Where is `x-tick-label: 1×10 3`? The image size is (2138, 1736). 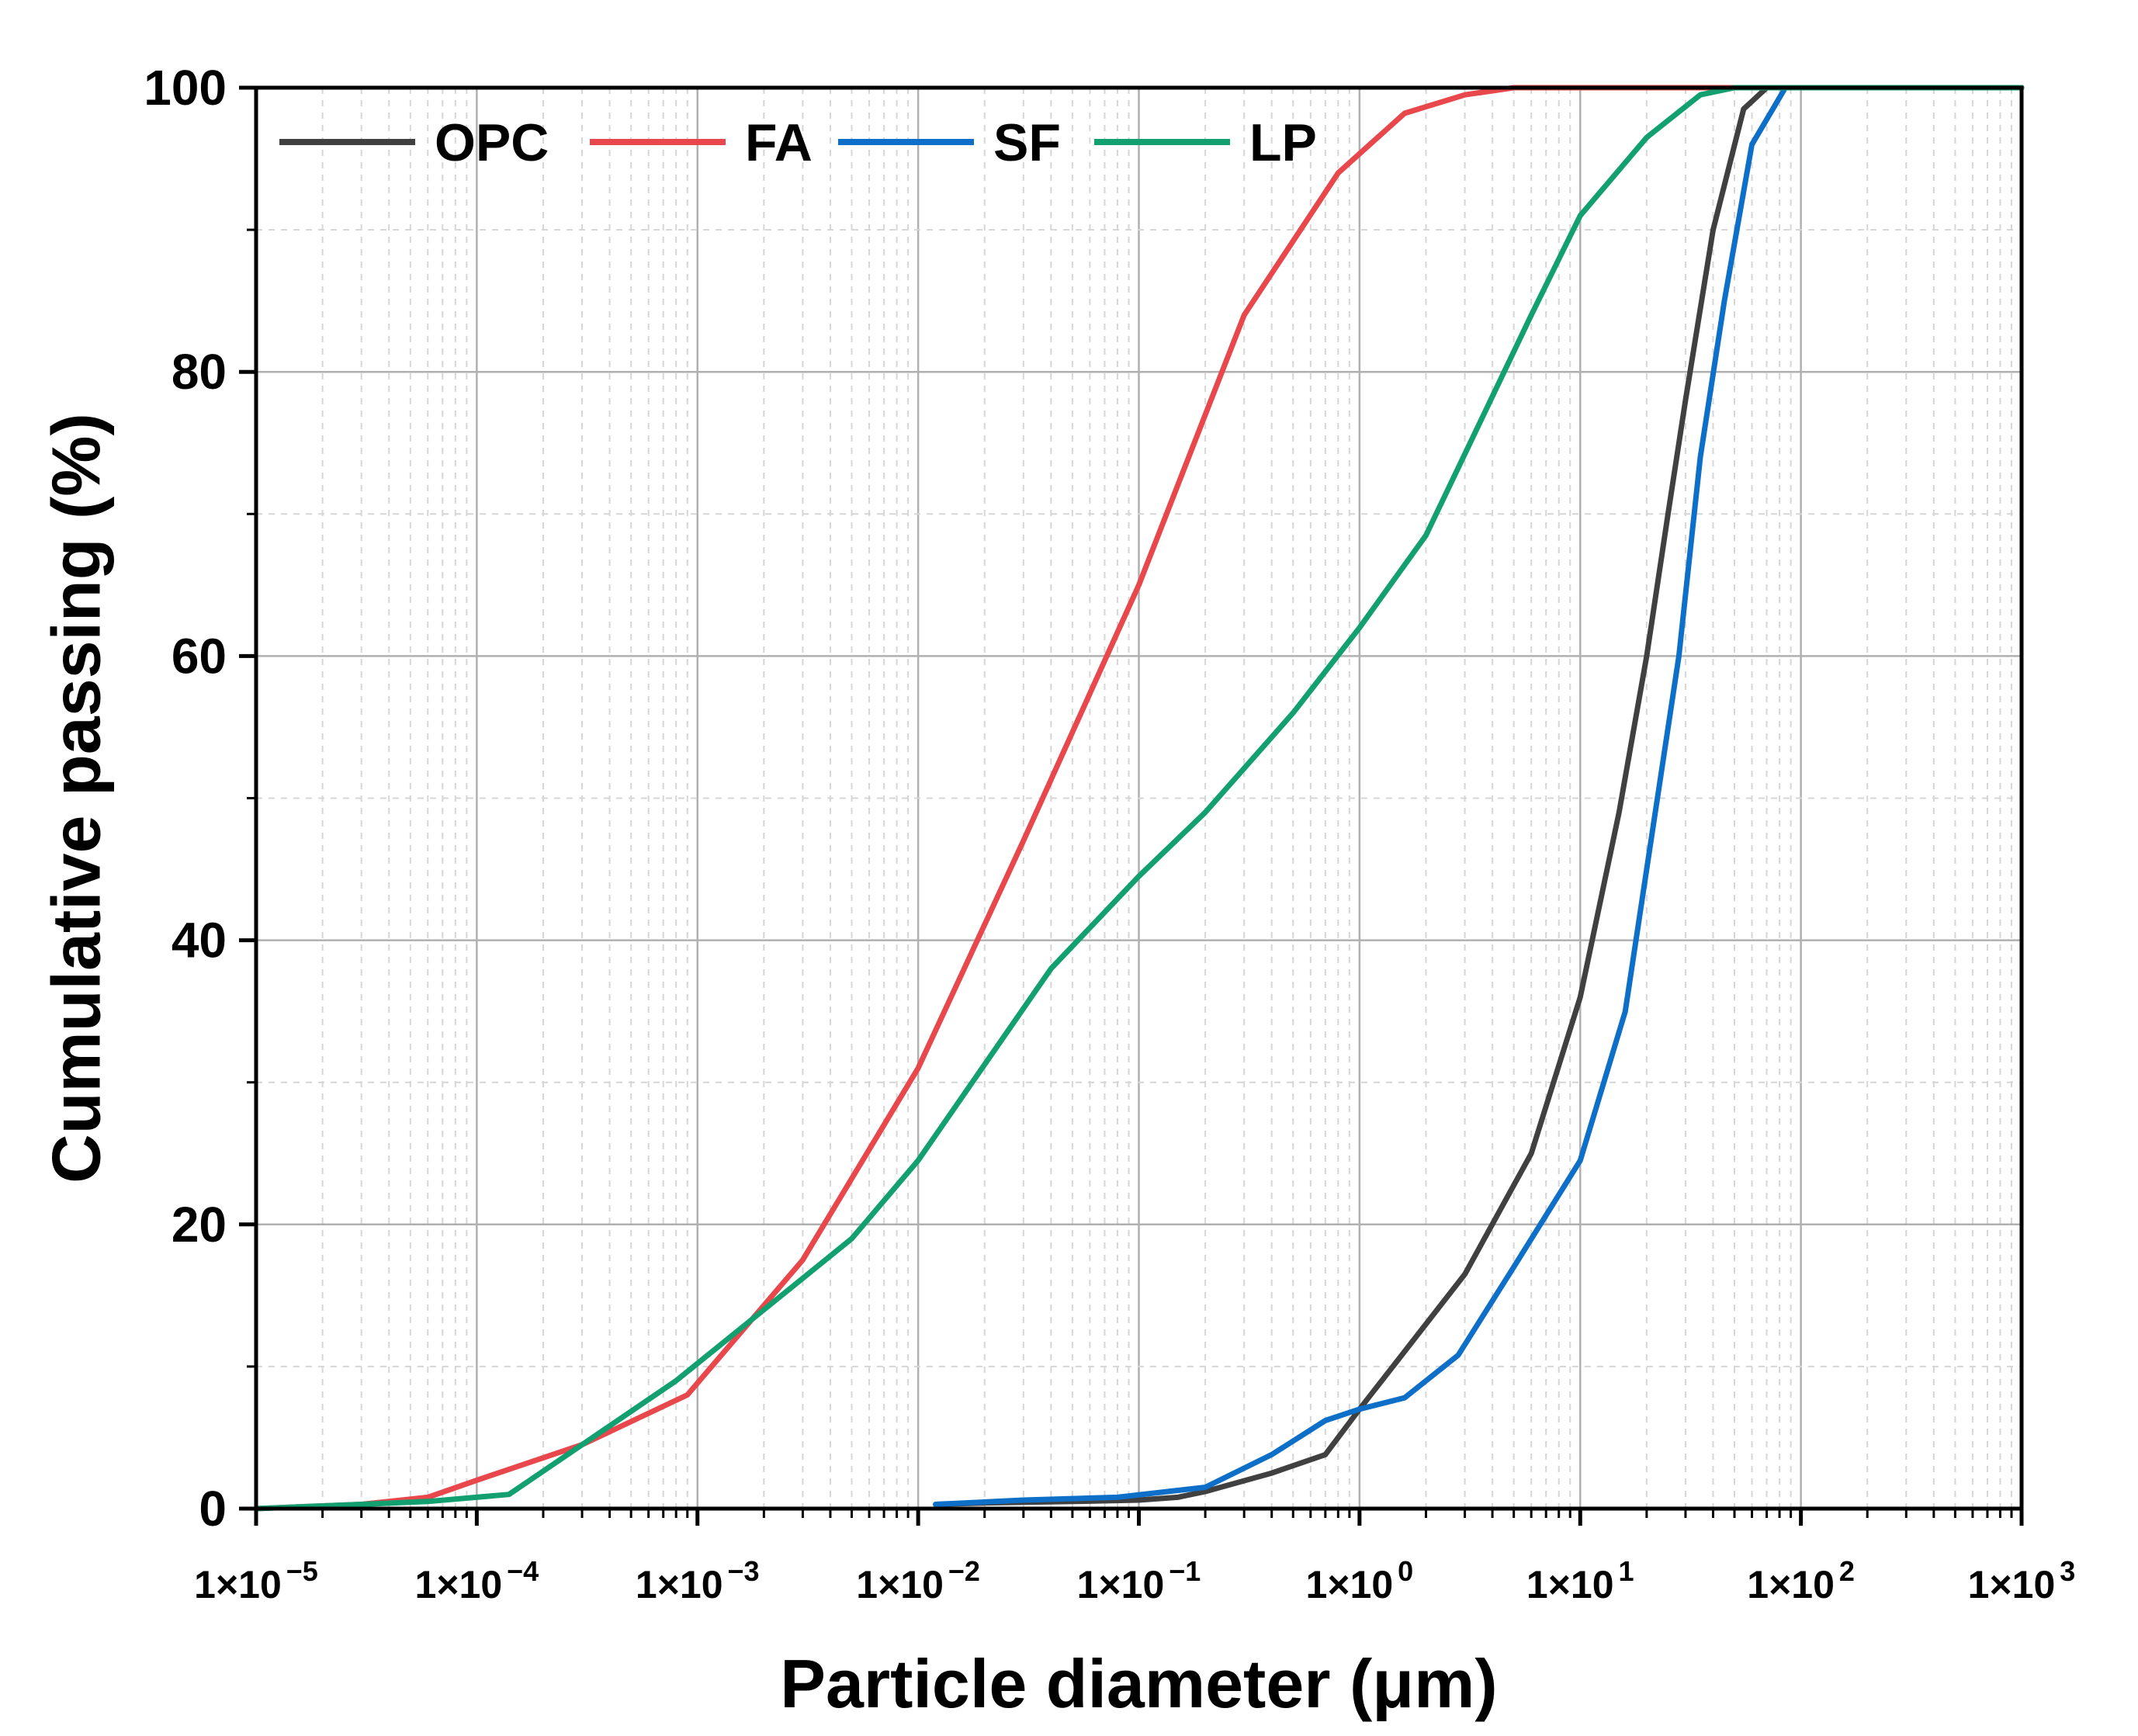 x-tick-label: 1×10 3 is located at coordinates (2022, 1580).